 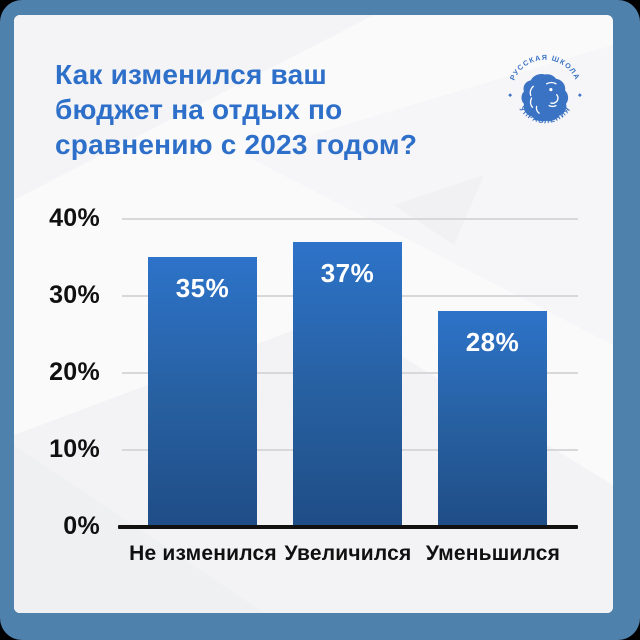 I want to click on bar-increased: 37%, so click(x=347, y=384).